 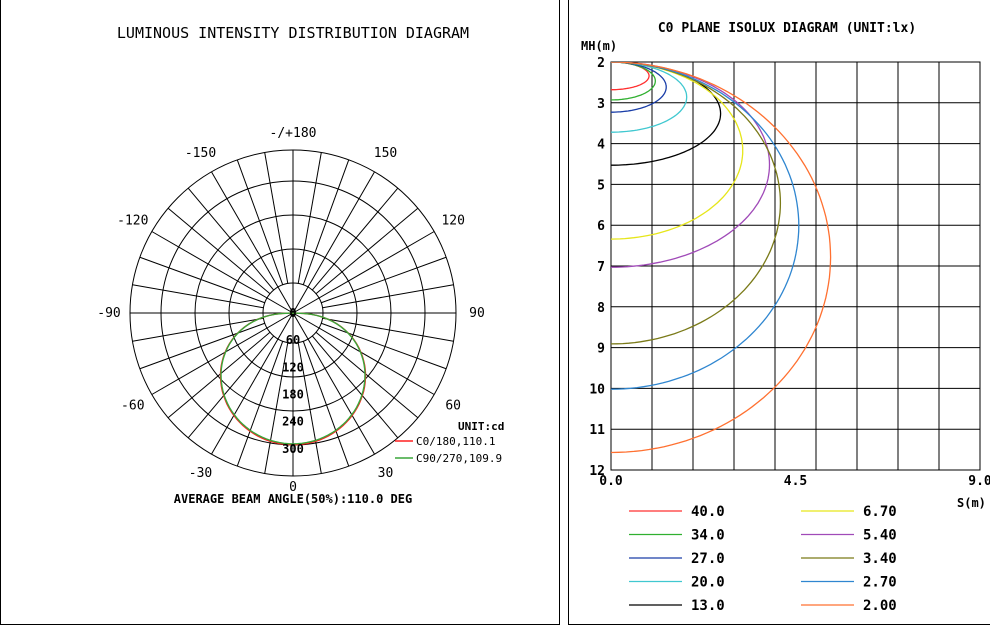 I want to click on isolux-x-tick: 9.0, so click(x=979, y=481).